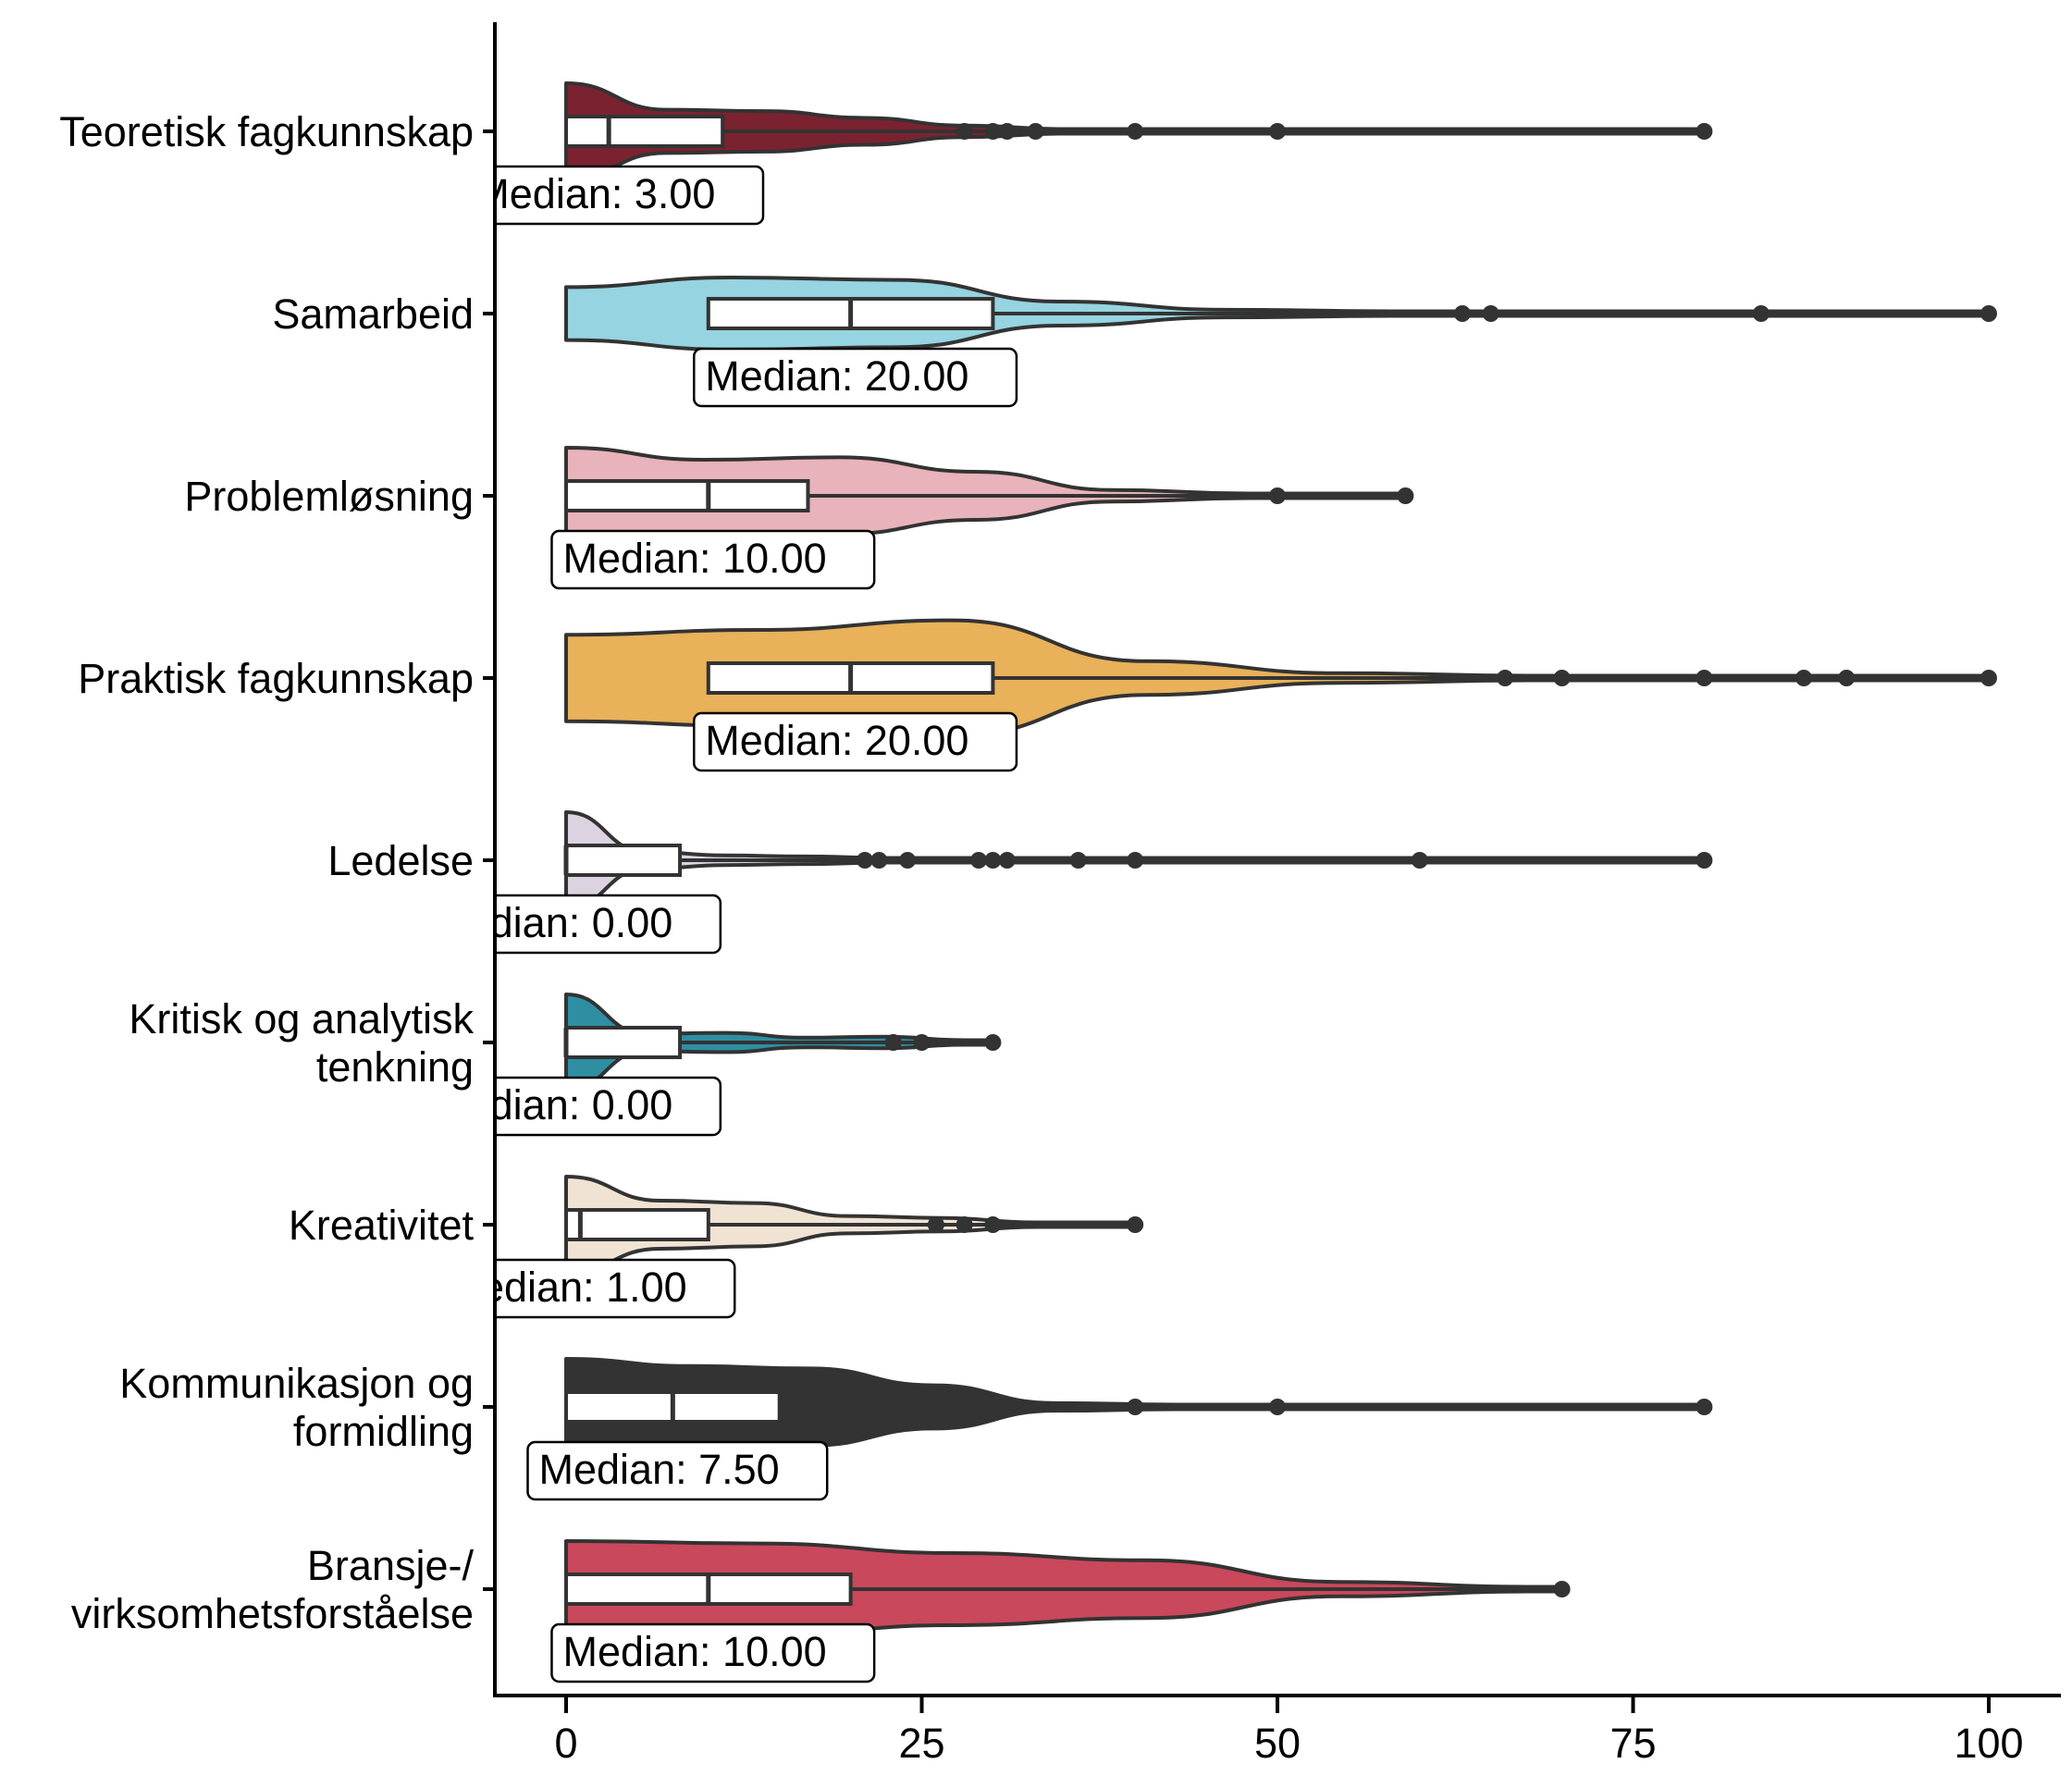 Image resolution: width=2072 pixels, height=1776 pixels. I want to click on x-tick-label: 0, so click(565, 1744).